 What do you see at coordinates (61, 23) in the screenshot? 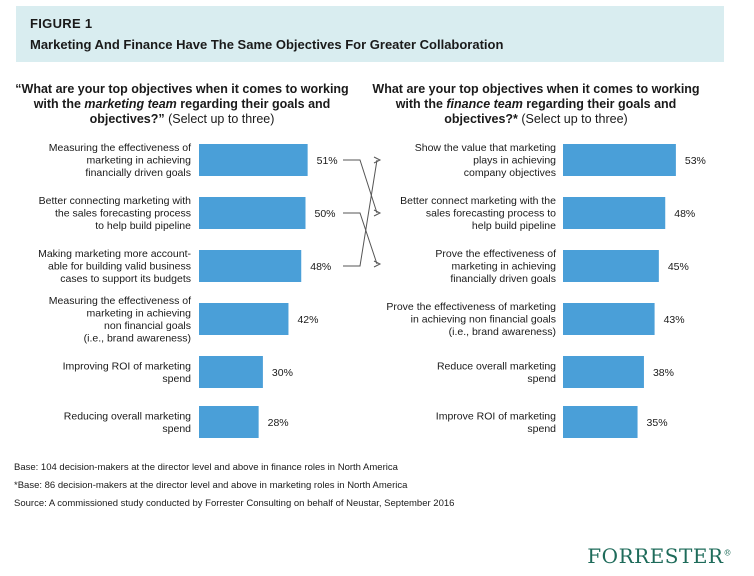
I see `figure-label: FIGURE 1` at bounding box center [61, 23].